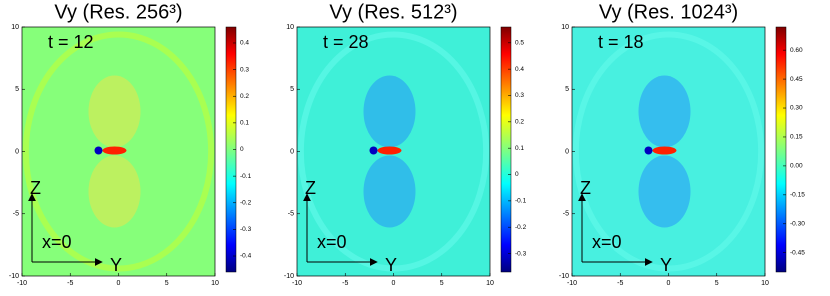 The width and height of the screenshot is (830, 296). Describe the element at coordinates (796, 137) in the screenshot. I see `colorbar-tick-label: 0.15` at that location.